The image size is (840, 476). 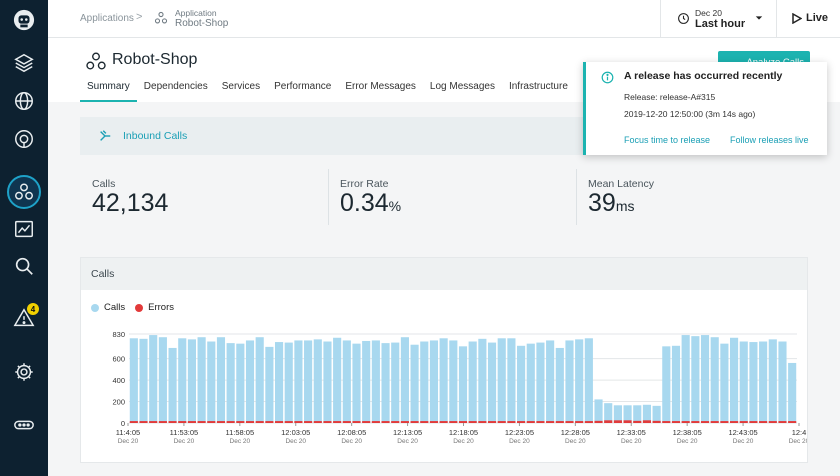 I want to click on tab-services: Services, so click(x=241, y=86).